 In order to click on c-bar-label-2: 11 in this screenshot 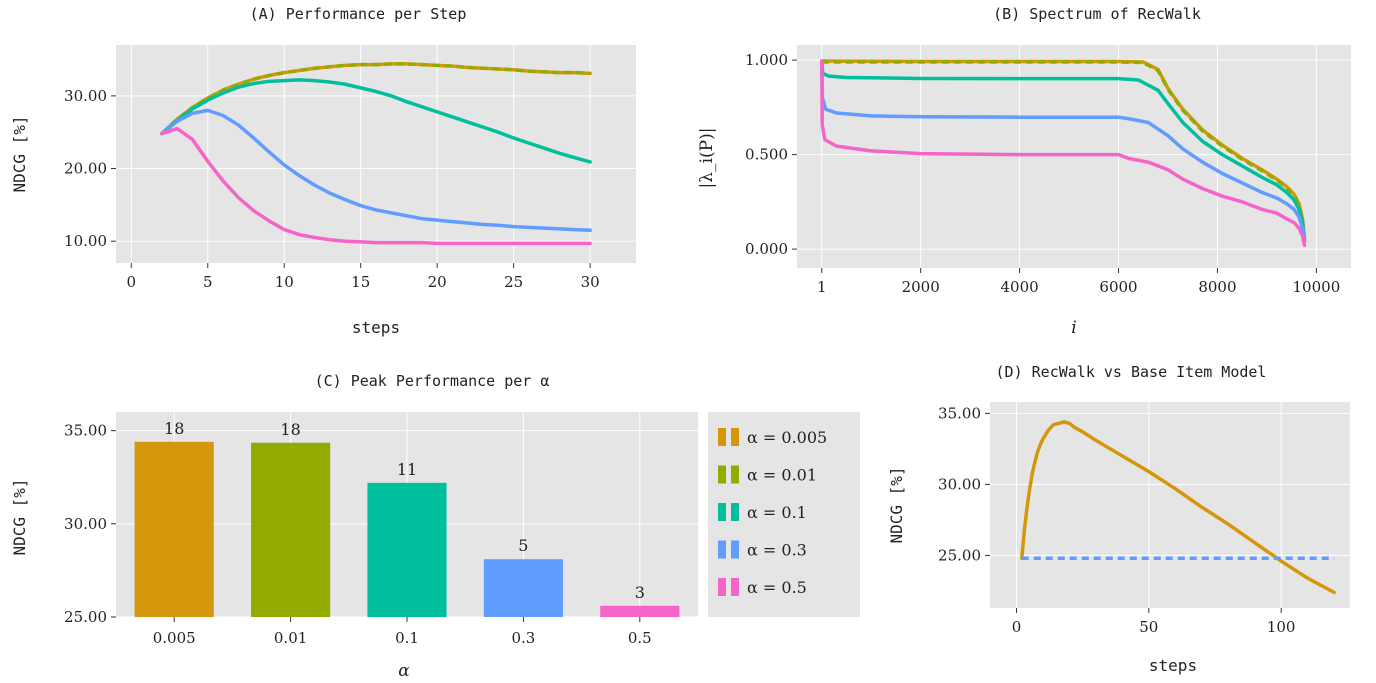, I will do `click(407, 469)`.